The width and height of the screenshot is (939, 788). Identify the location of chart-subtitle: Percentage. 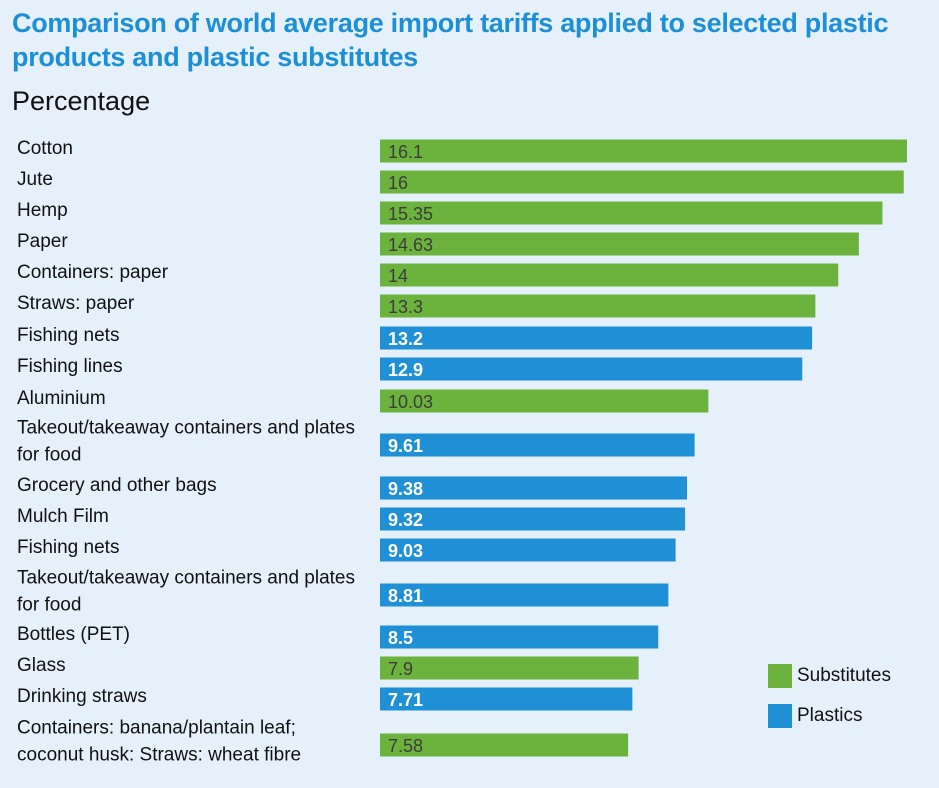
(81, 101).